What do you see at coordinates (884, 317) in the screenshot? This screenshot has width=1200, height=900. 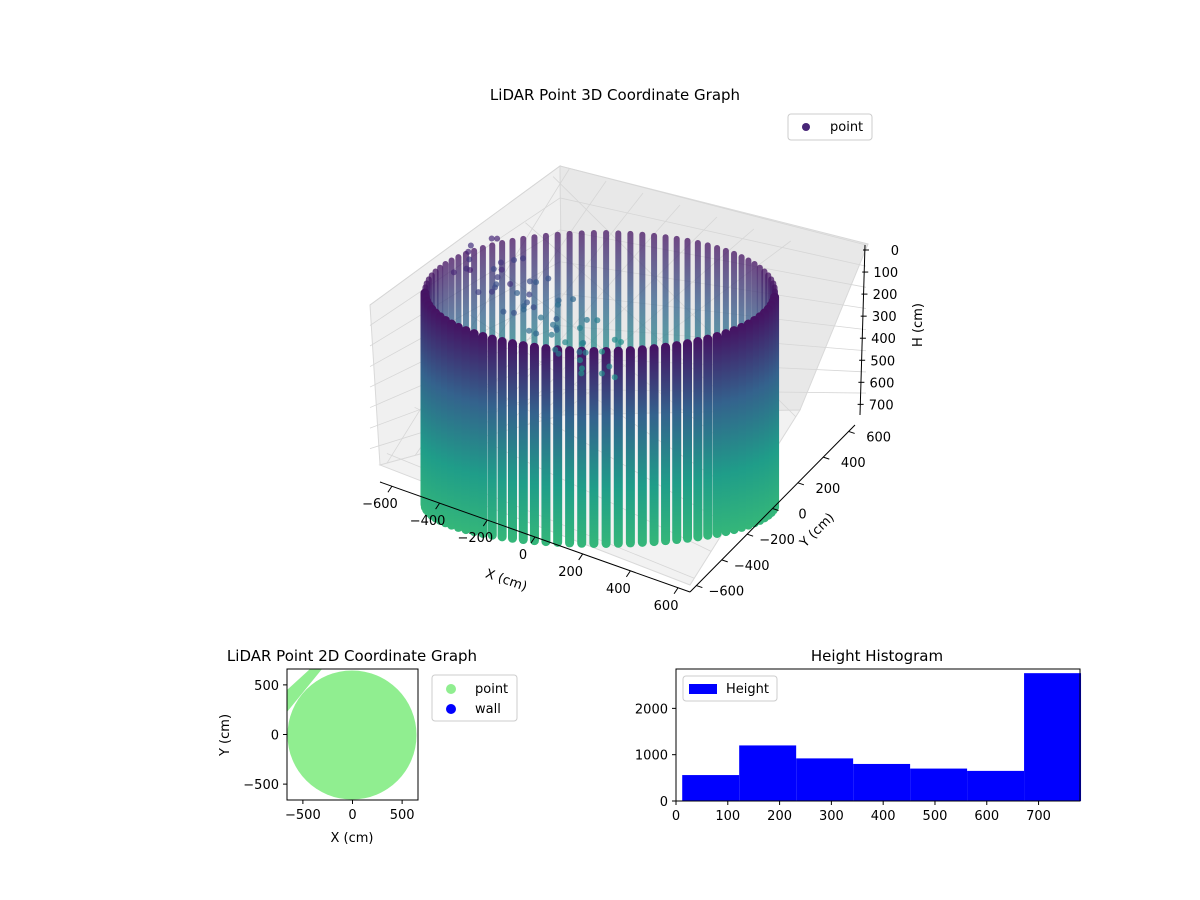 I see `z-tick-label: 300` at bounding box center [884, 317].